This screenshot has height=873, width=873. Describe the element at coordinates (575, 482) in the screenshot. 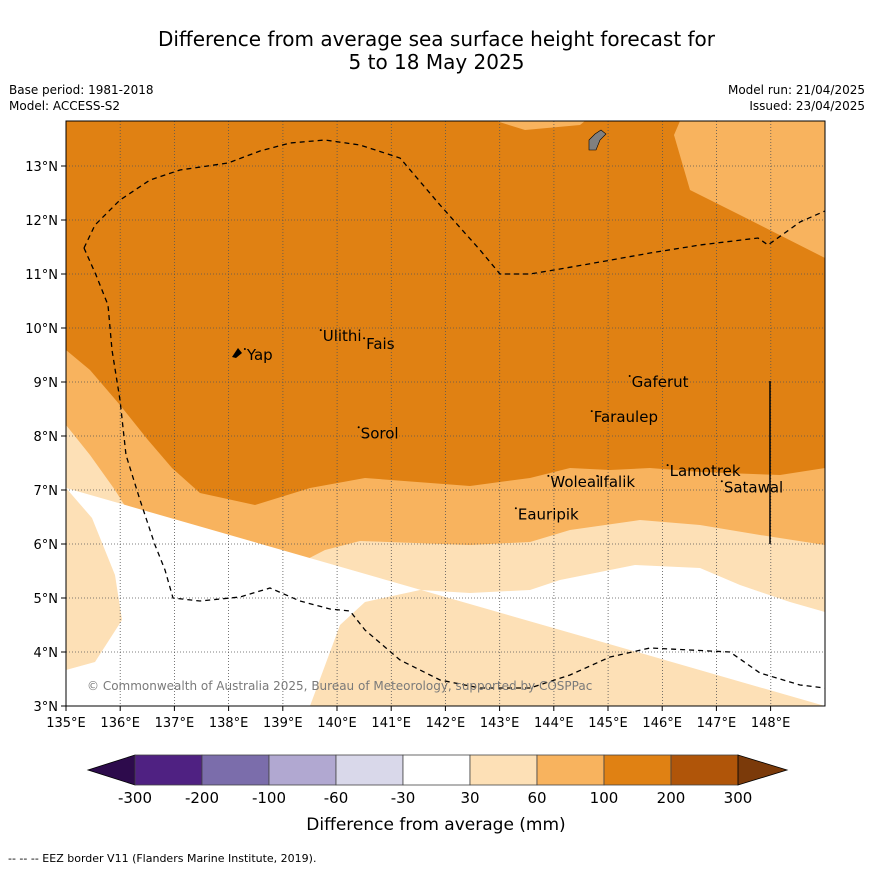

I see `place-label: Woleai` at that location.